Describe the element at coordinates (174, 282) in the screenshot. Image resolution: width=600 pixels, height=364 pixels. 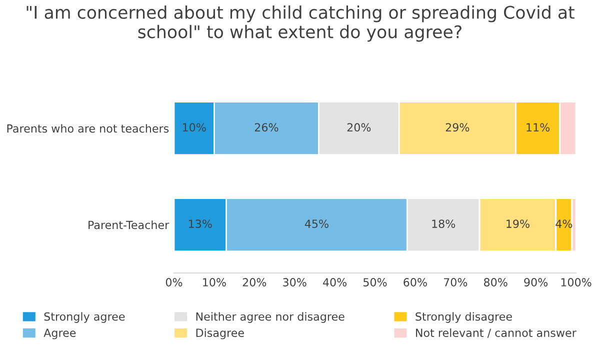
I see `x-tick-label: 0%` at that location.